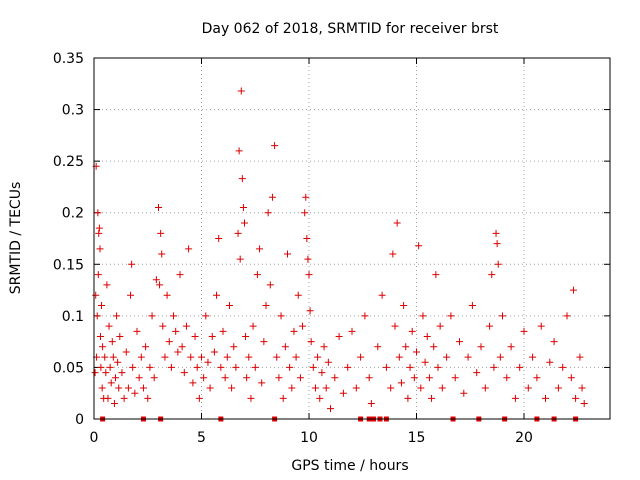  I want to click on x-tick-label: 20, so click(524, 438).